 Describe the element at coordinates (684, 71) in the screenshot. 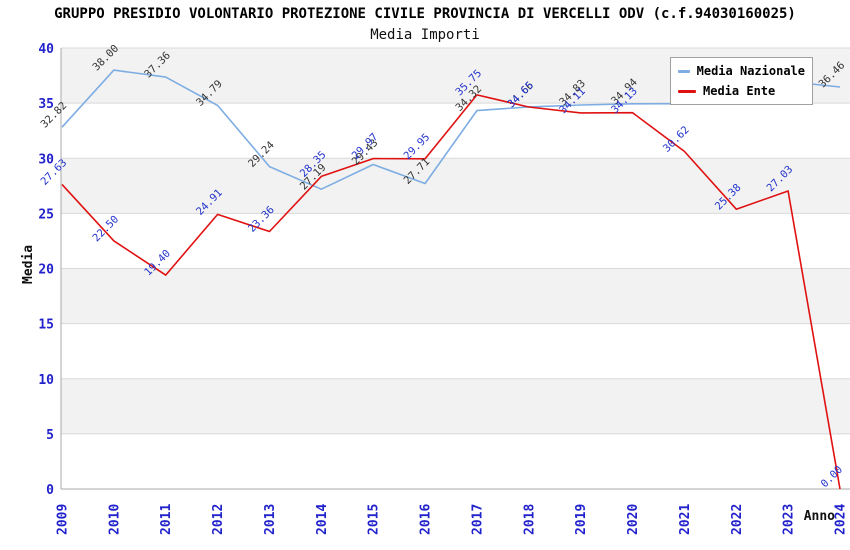

I see `nazionale-line-swatch` at that location.